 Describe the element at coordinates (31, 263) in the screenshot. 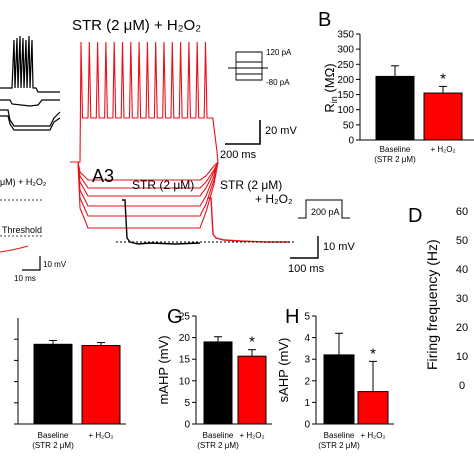

I see `left-scale-bar` at that location.